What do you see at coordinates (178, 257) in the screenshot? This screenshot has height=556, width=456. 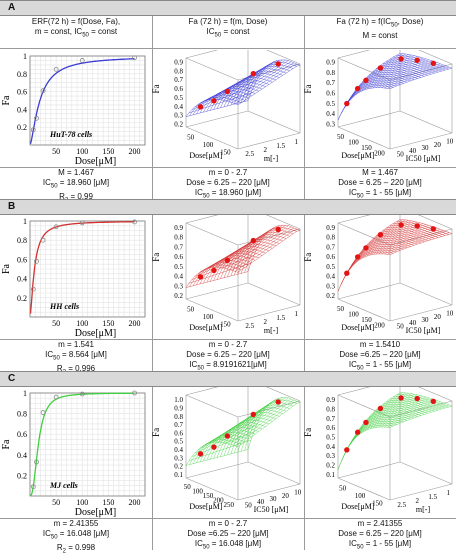 I see `z-tick-label: 0.6` at bounding box center [178, 257].